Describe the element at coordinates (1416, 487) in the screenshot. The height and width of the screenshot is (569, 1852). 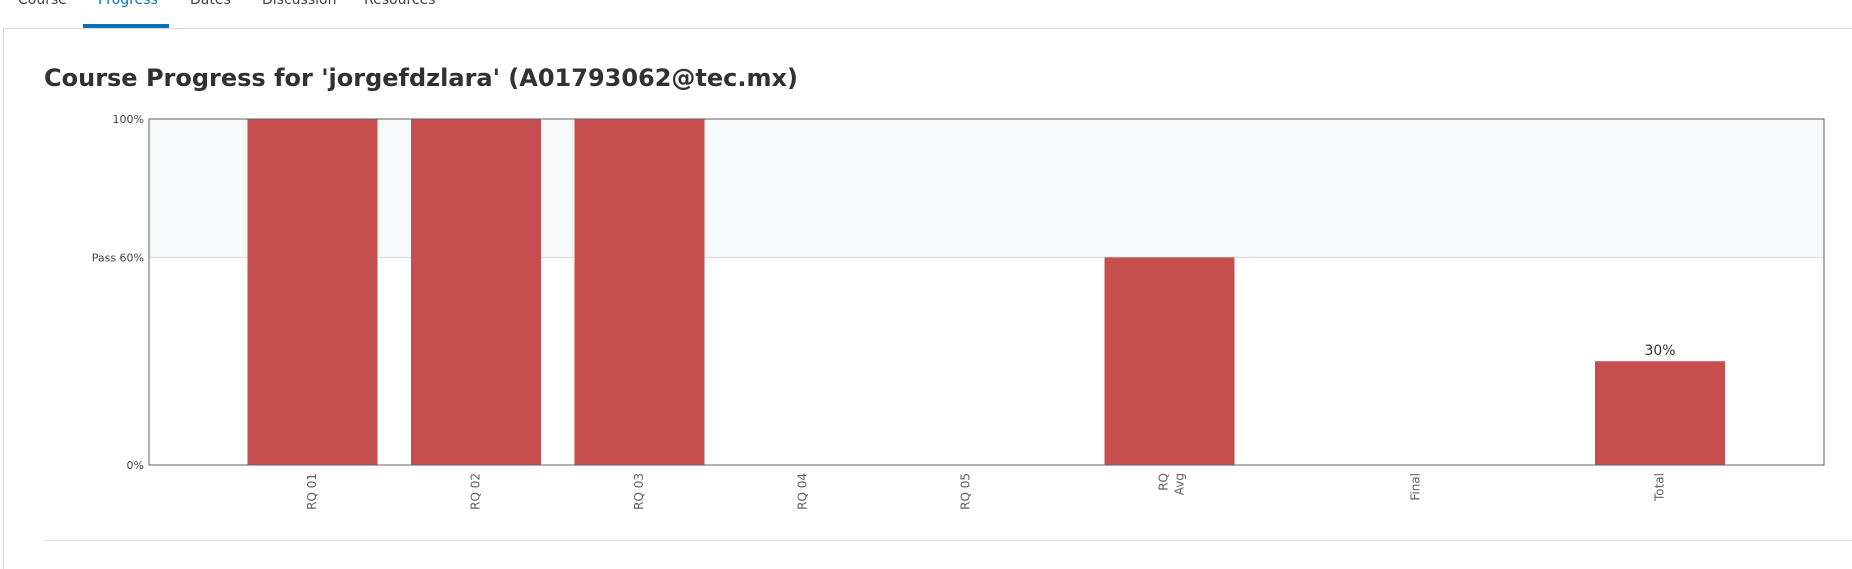
I see `x-tick-label: Final` at that location.